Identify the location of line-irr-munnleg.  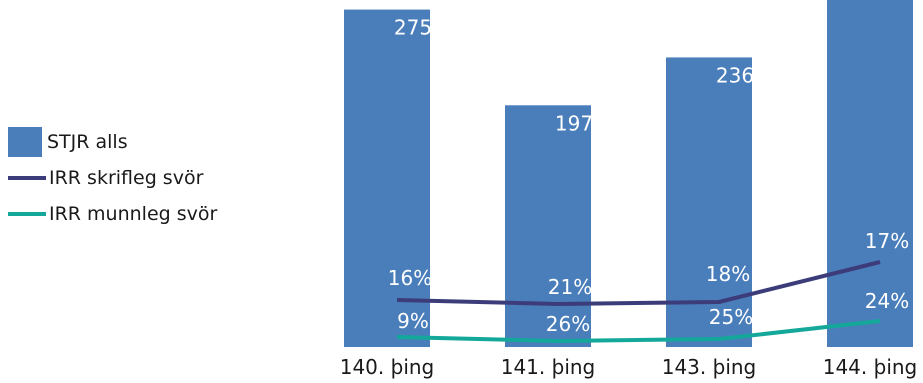
(638, 331).